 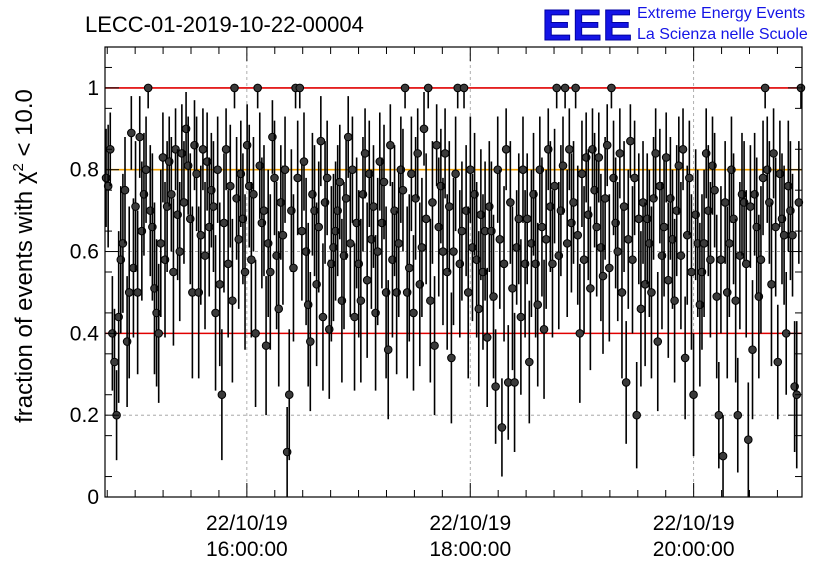 I want to click on logo-line1: Extreme Energy Events, so click(x=721, y=13).